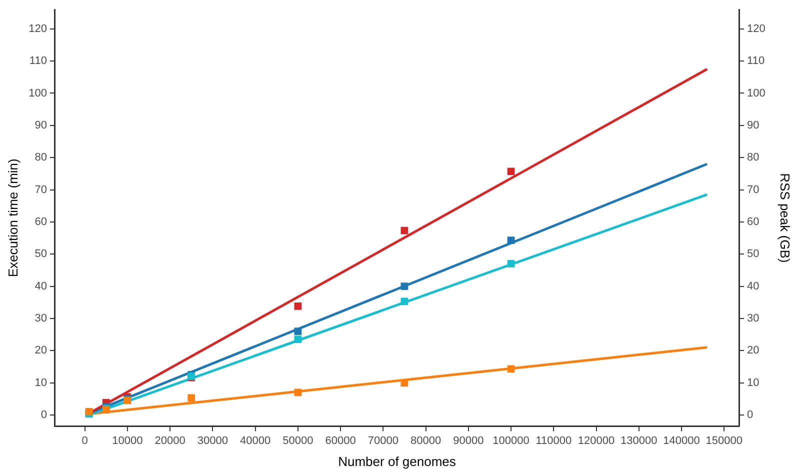 The height and width of the screenshot is (476, 800). I want to click on y-tick-label: 120, so click(37, 28).